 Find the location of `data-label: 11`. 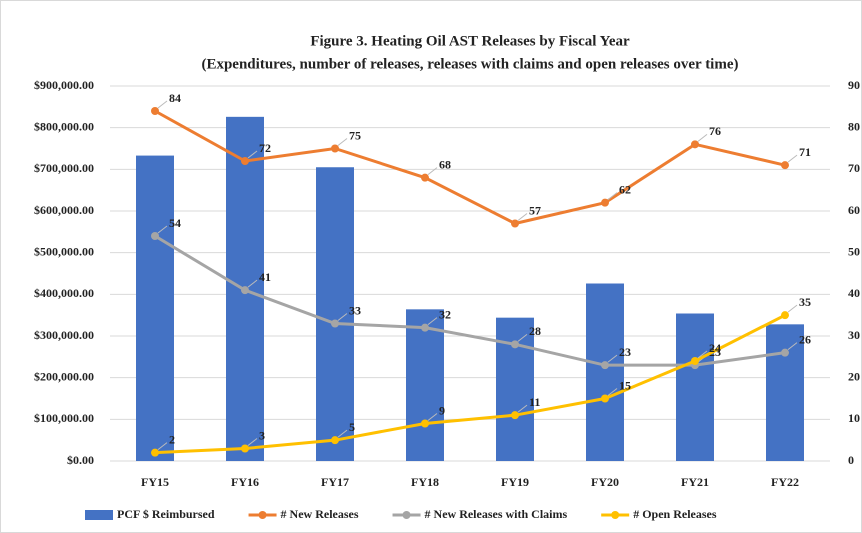

data-label: 11 is located at coordinates (534, 402).